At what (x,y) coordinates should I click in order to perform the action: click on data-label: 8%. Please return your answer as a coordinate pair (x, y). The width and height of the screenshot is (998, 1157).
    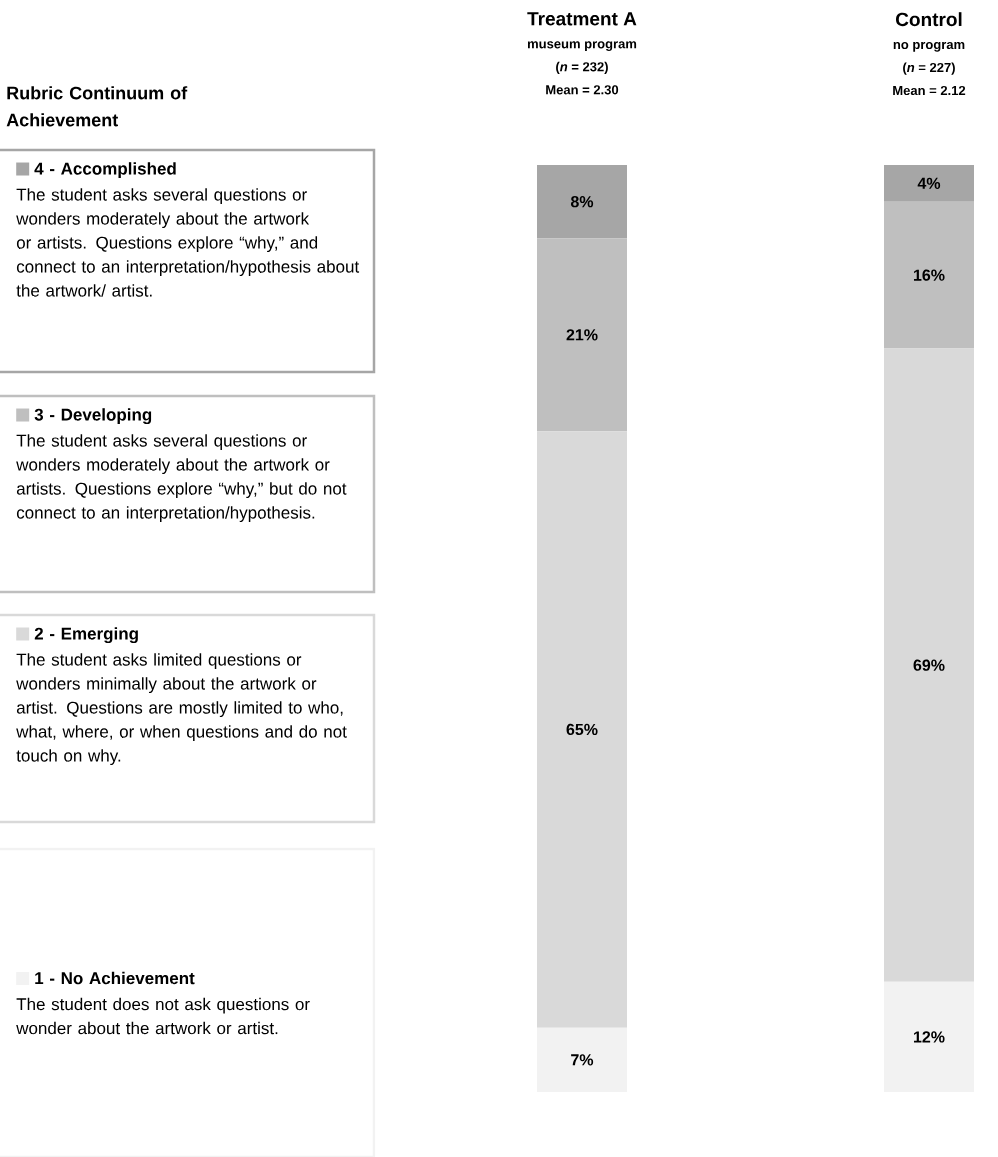
    Looking at the image, I should click on (582, 202).